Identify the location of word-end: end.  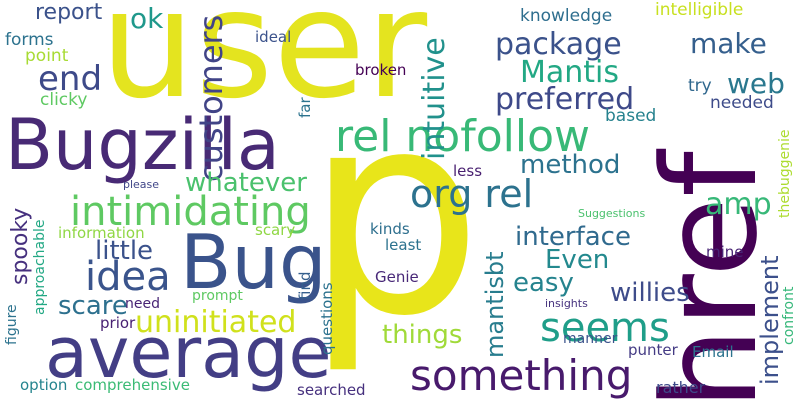
(70, 79).